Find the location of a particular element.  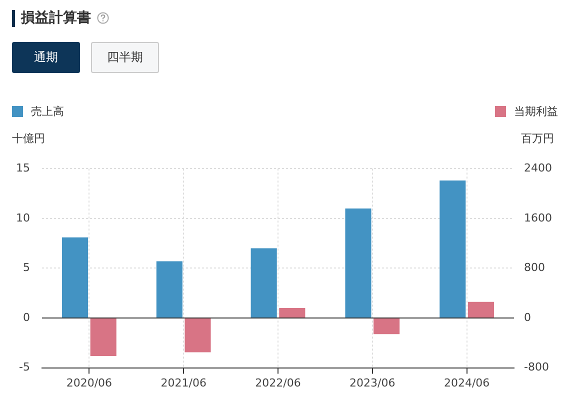

x-tick-label: 2022/06 is located at coordinates (278, 383).